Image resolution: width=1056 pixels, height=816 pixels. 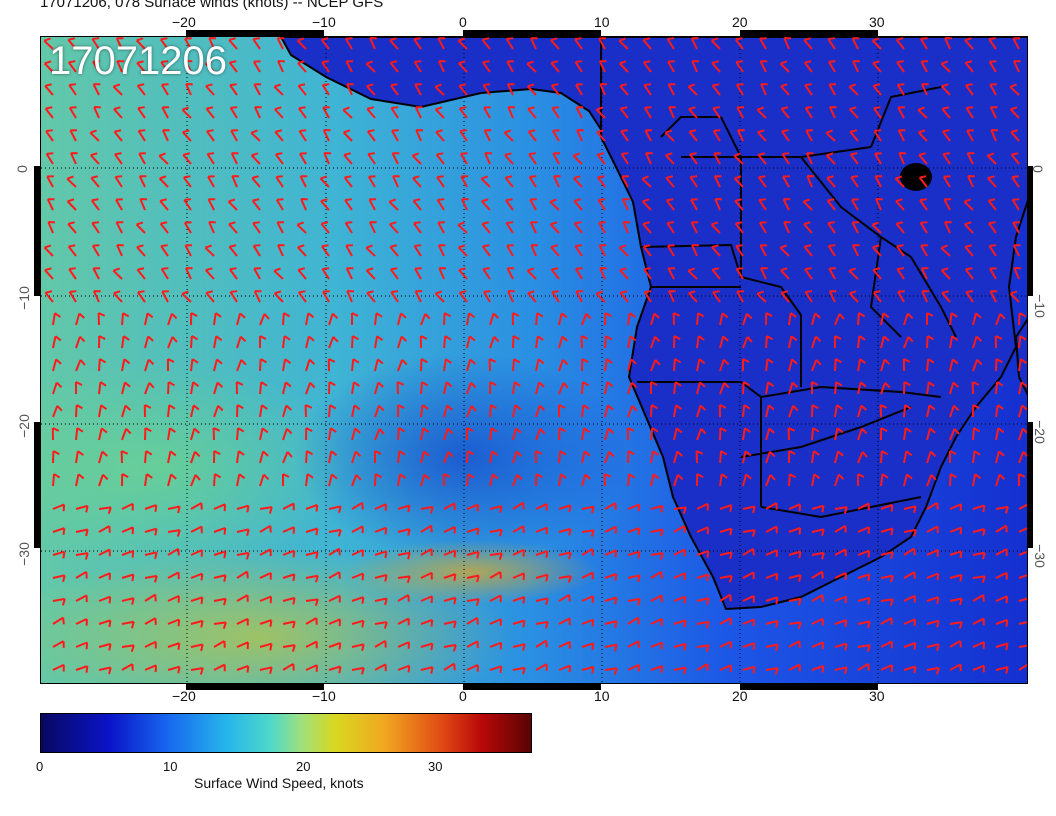 I want to click on bottom-lon-tick: 10, so click(x=602, y=696).